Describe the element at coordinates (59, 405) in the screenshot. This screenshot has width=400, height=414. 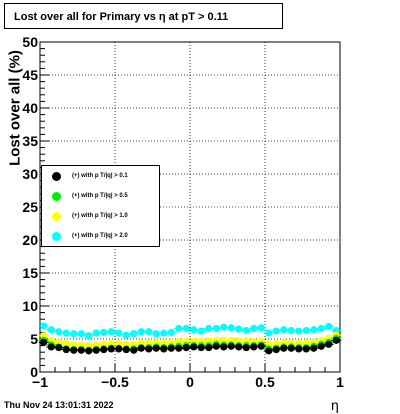
I see `timestamp: Thu Nov 24 13:01:31 2022` at that location.